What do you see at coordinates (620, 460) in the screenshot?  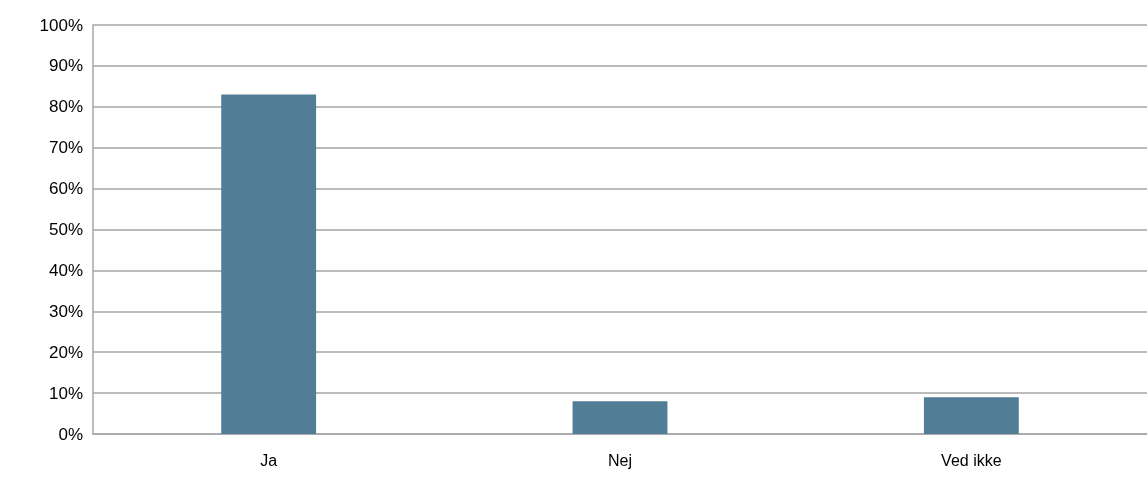 I see `x-tick-label: Nej` at bounding box center [620, 460].